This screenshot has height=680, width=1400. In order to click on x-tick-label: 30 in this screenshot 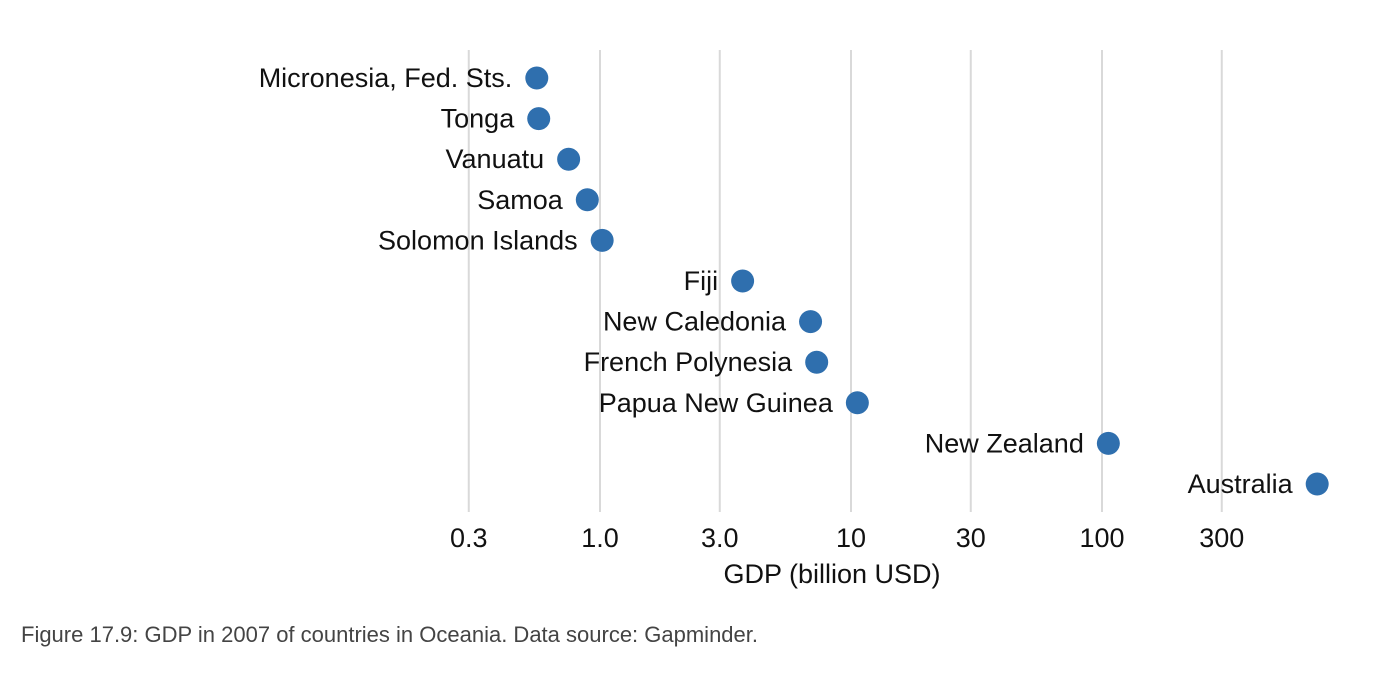, I will do `click(971, 538)`.